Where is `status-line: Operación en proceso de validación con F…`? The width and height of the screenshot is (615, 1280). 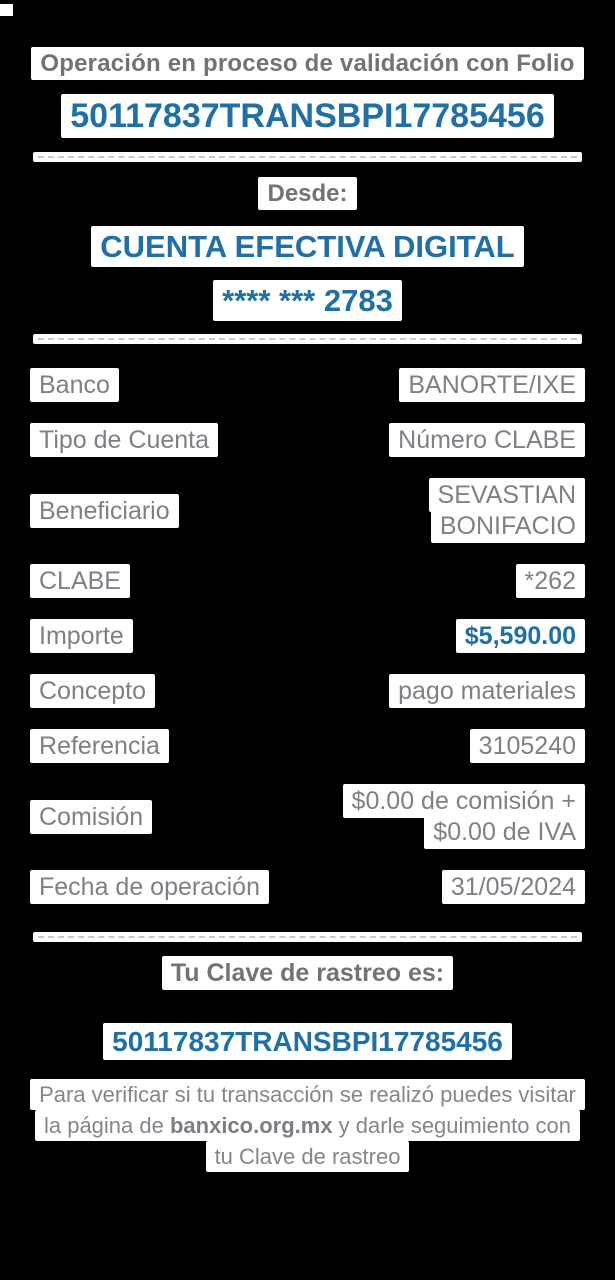
status-line: Operación en proceso de validación con F… is located at coordinates (307, 63).